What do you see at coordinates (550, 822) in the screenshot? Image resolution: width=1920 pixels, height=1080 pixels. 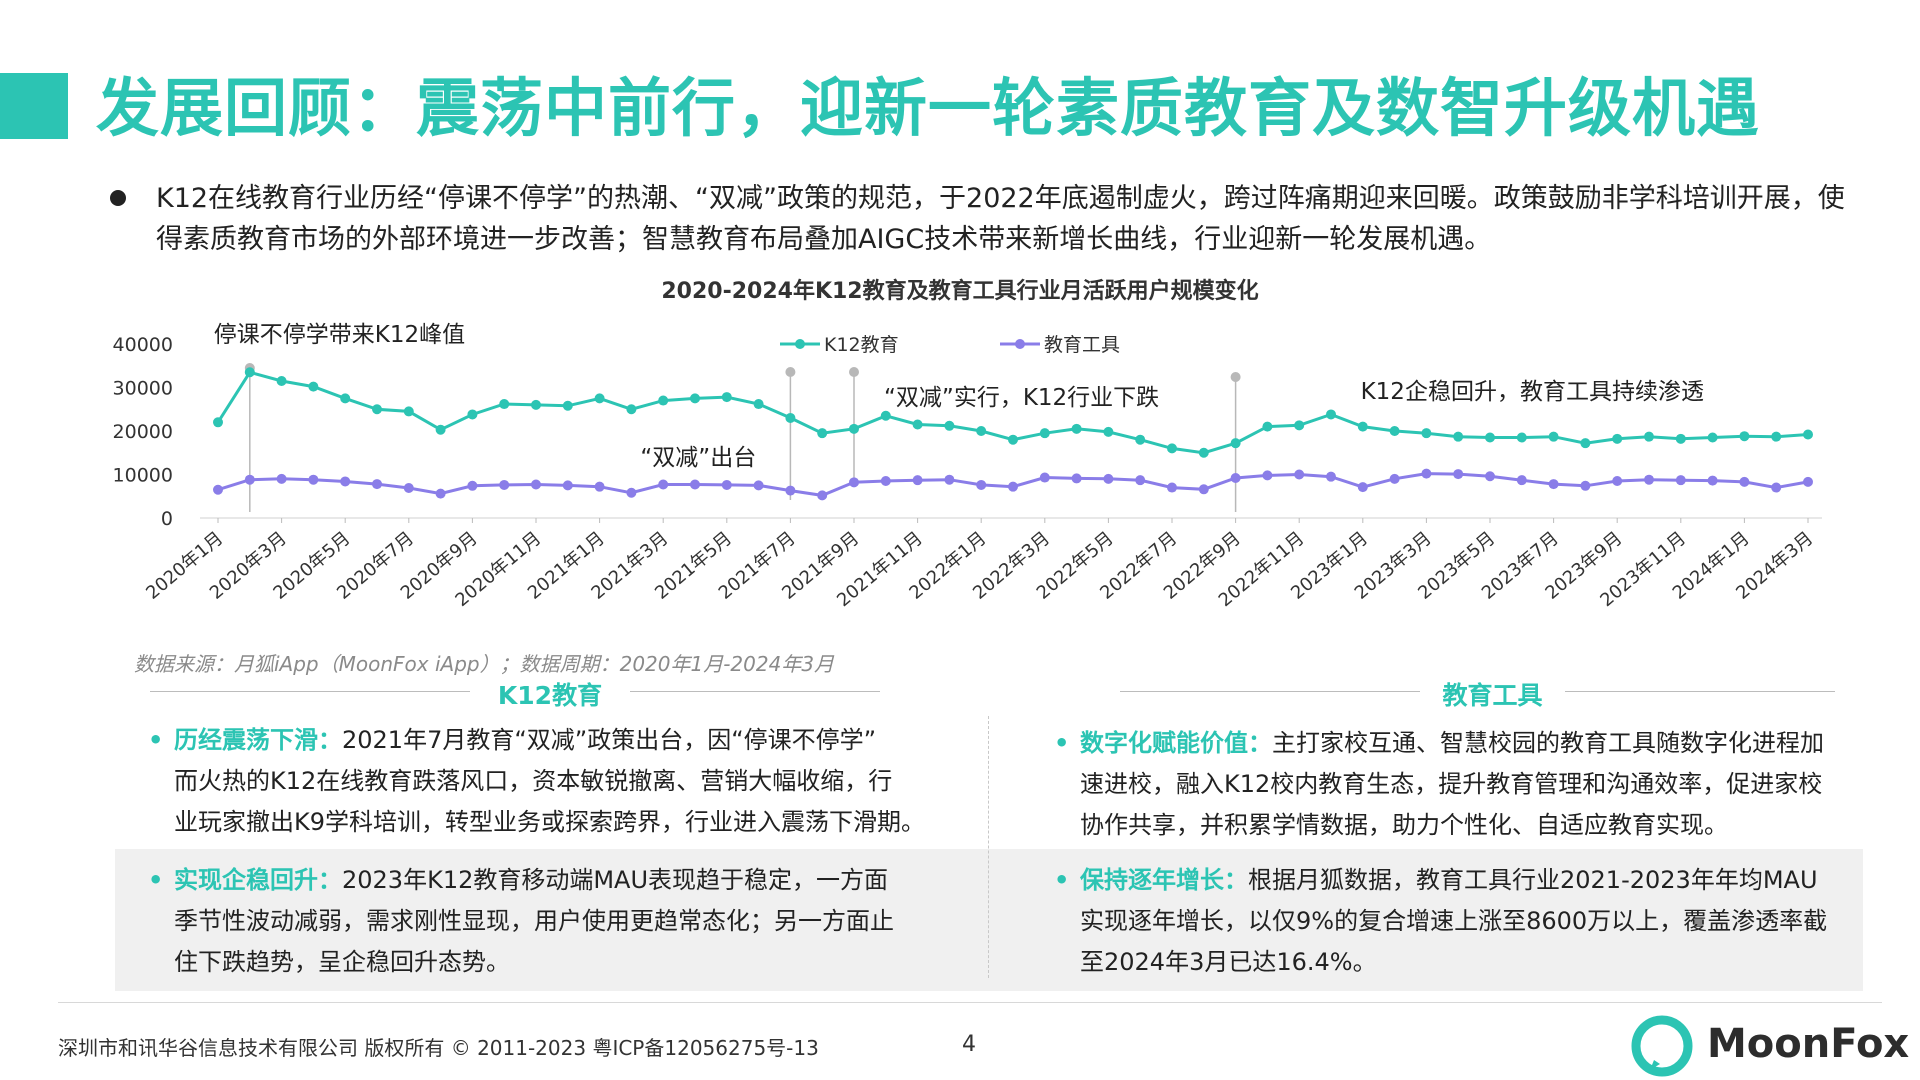 I see `point-line: 业玩家撤出K9学科培训，转型业务或探索跨界，行业进入震荡下滑期。` at bounding box center [550, 822].